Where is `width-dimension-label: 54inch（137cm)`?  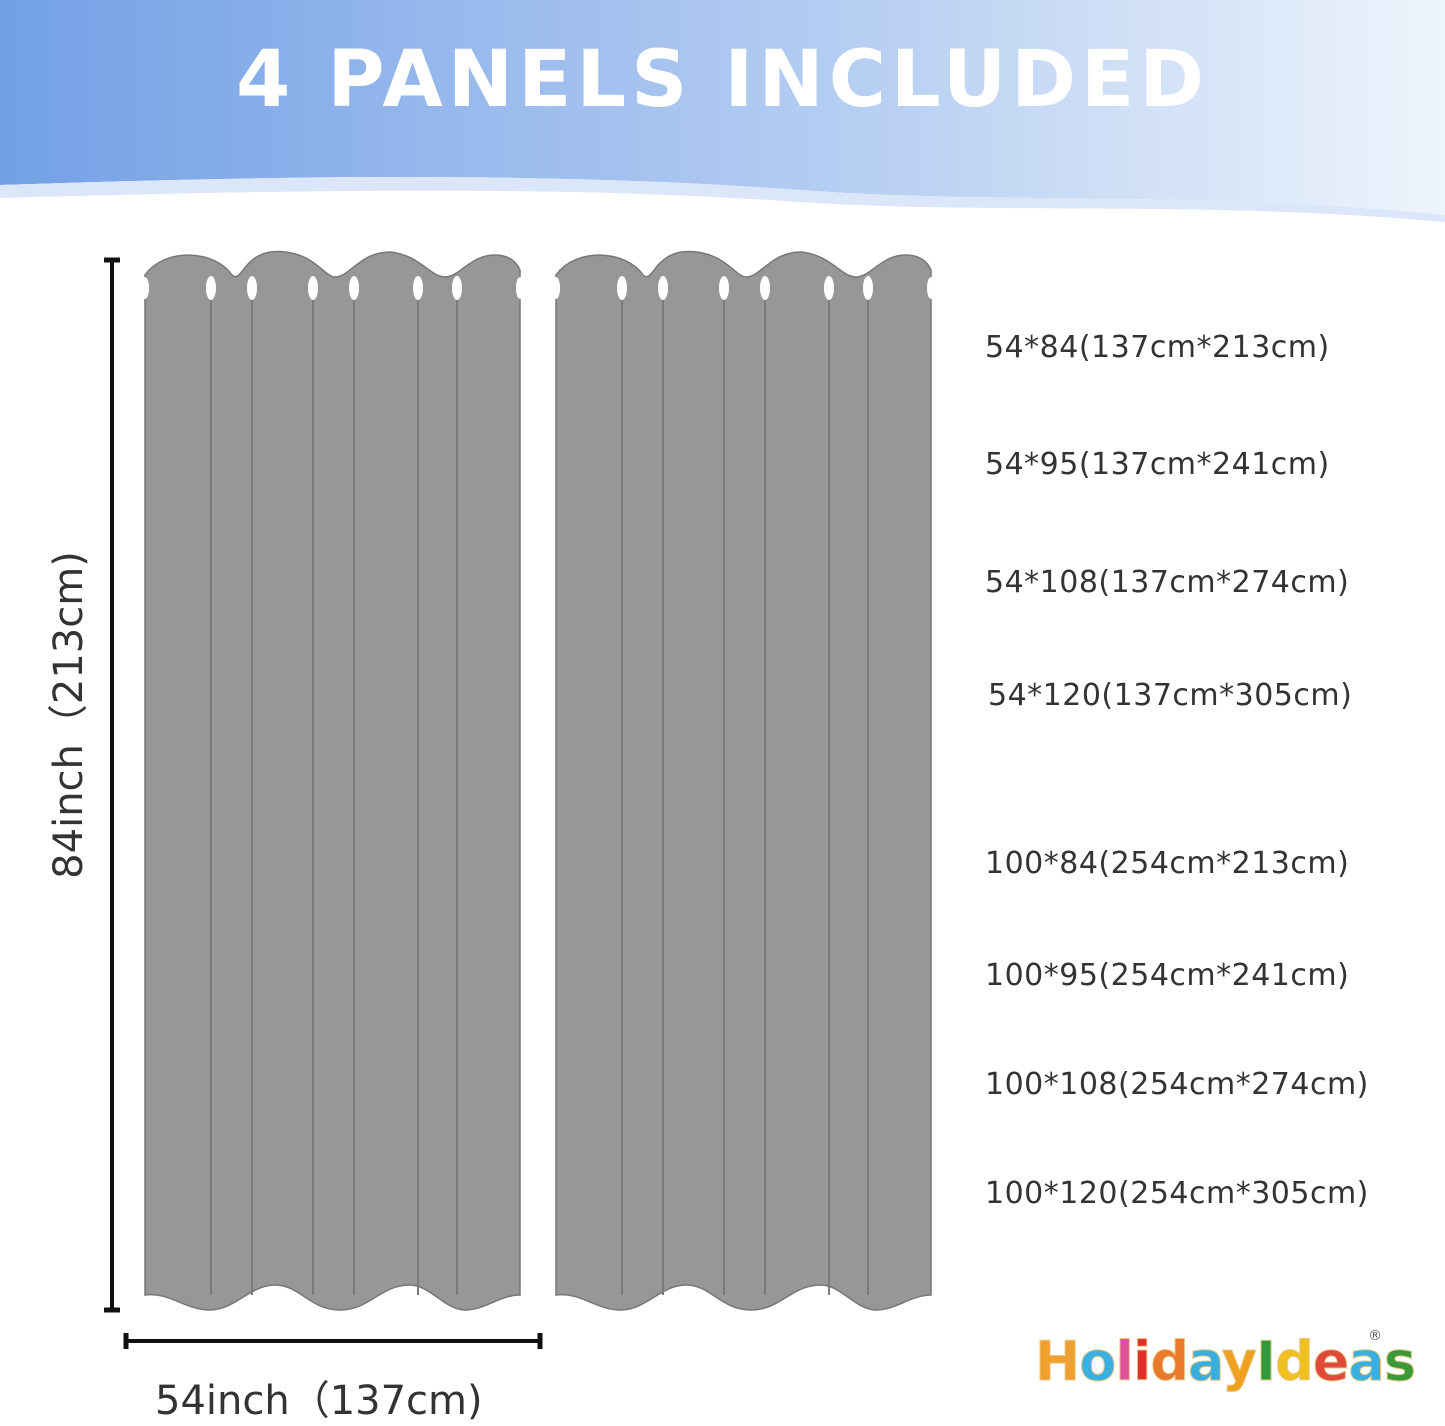
width-dimension-label: 54inch（137cm) is located at coordinates (319, 1401).